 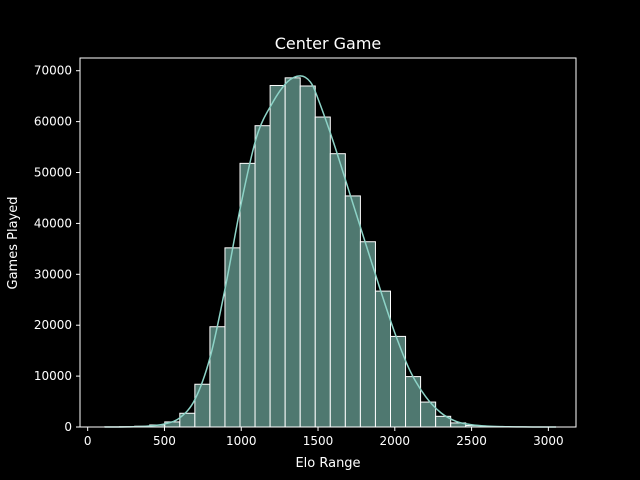 I want to click on y-tick-label: 40000, so click(x=53, y=223).